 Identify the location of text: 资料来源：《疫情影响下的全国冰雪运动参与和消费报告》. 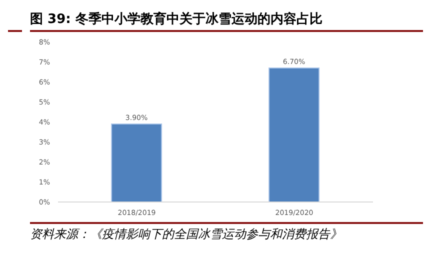
(186, 234).